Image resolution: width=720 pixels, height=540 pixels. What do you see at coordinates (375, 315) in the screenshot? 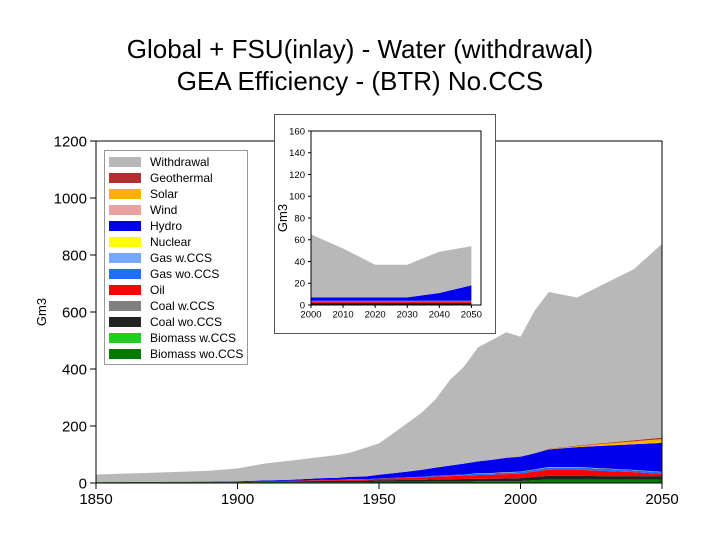
I see `inset-x-tick-label: 2020` at bounding box center [375, 315].